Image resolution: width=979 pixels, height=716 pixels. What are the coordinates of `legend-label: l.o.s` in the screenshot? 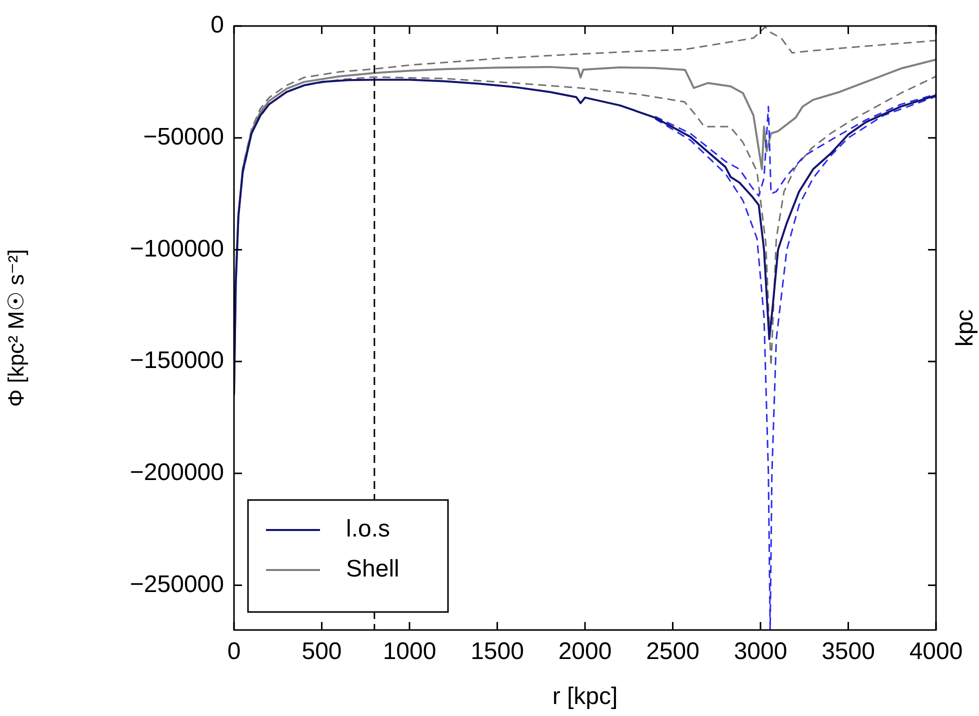 It's located at (368, 529).